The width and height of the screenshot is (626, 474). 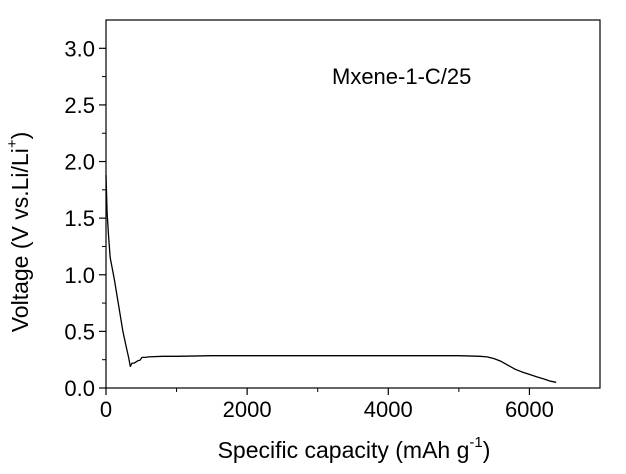 I want to click on y-axis-title-tail: ), so click(x=20, y=136).